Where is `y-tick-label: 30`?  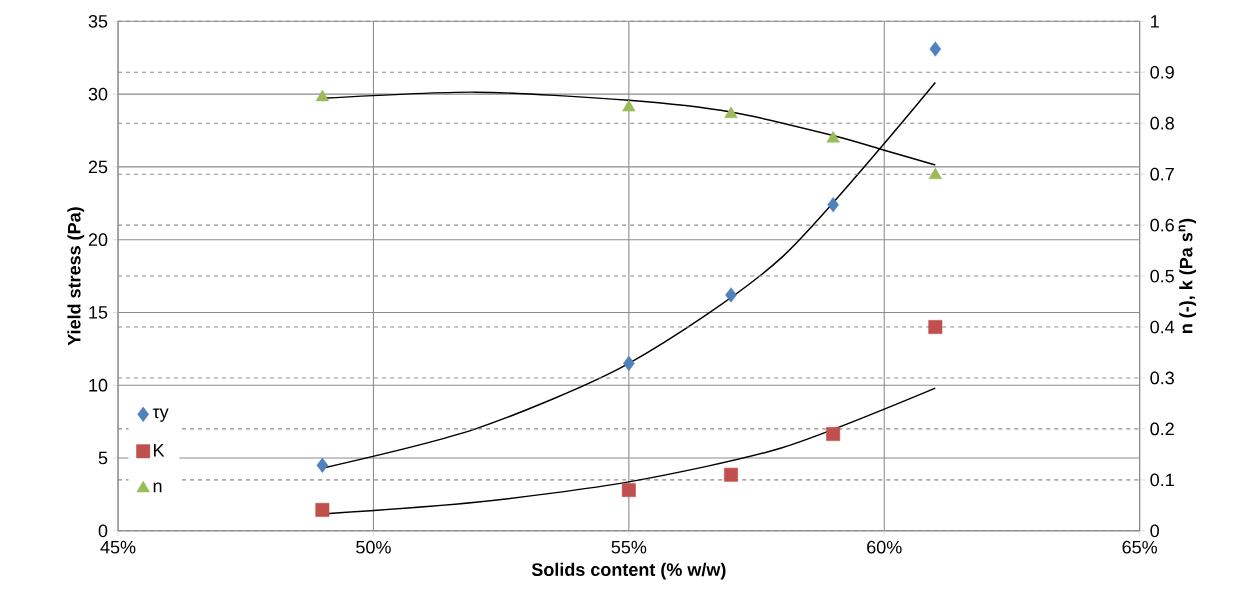
y-tick-label: 30 is located at coordinates (98, 94).